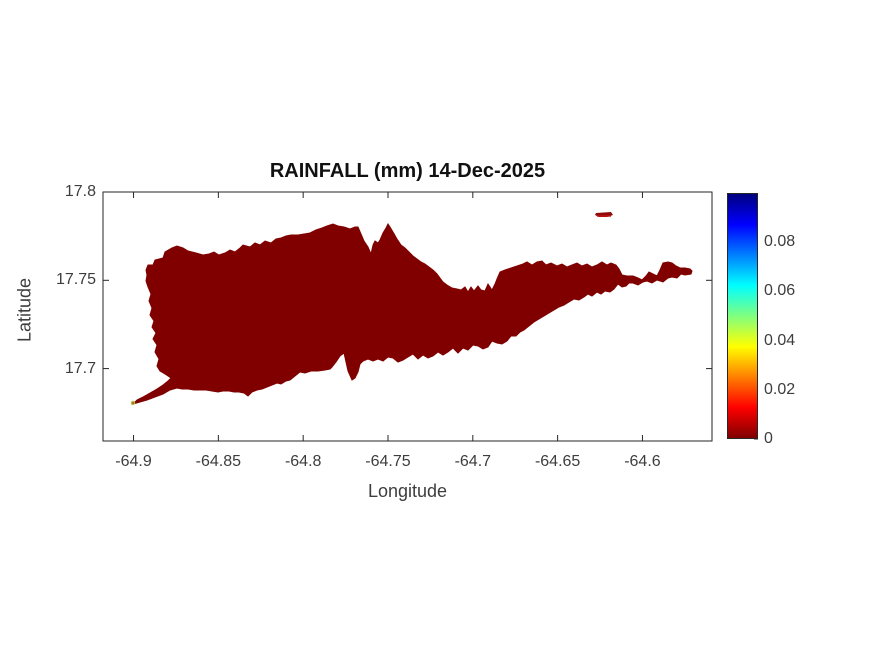  What do you see at coordinates (742, 316) in the screenshot?
I see `colorbar` at bounding box center [742, 316].